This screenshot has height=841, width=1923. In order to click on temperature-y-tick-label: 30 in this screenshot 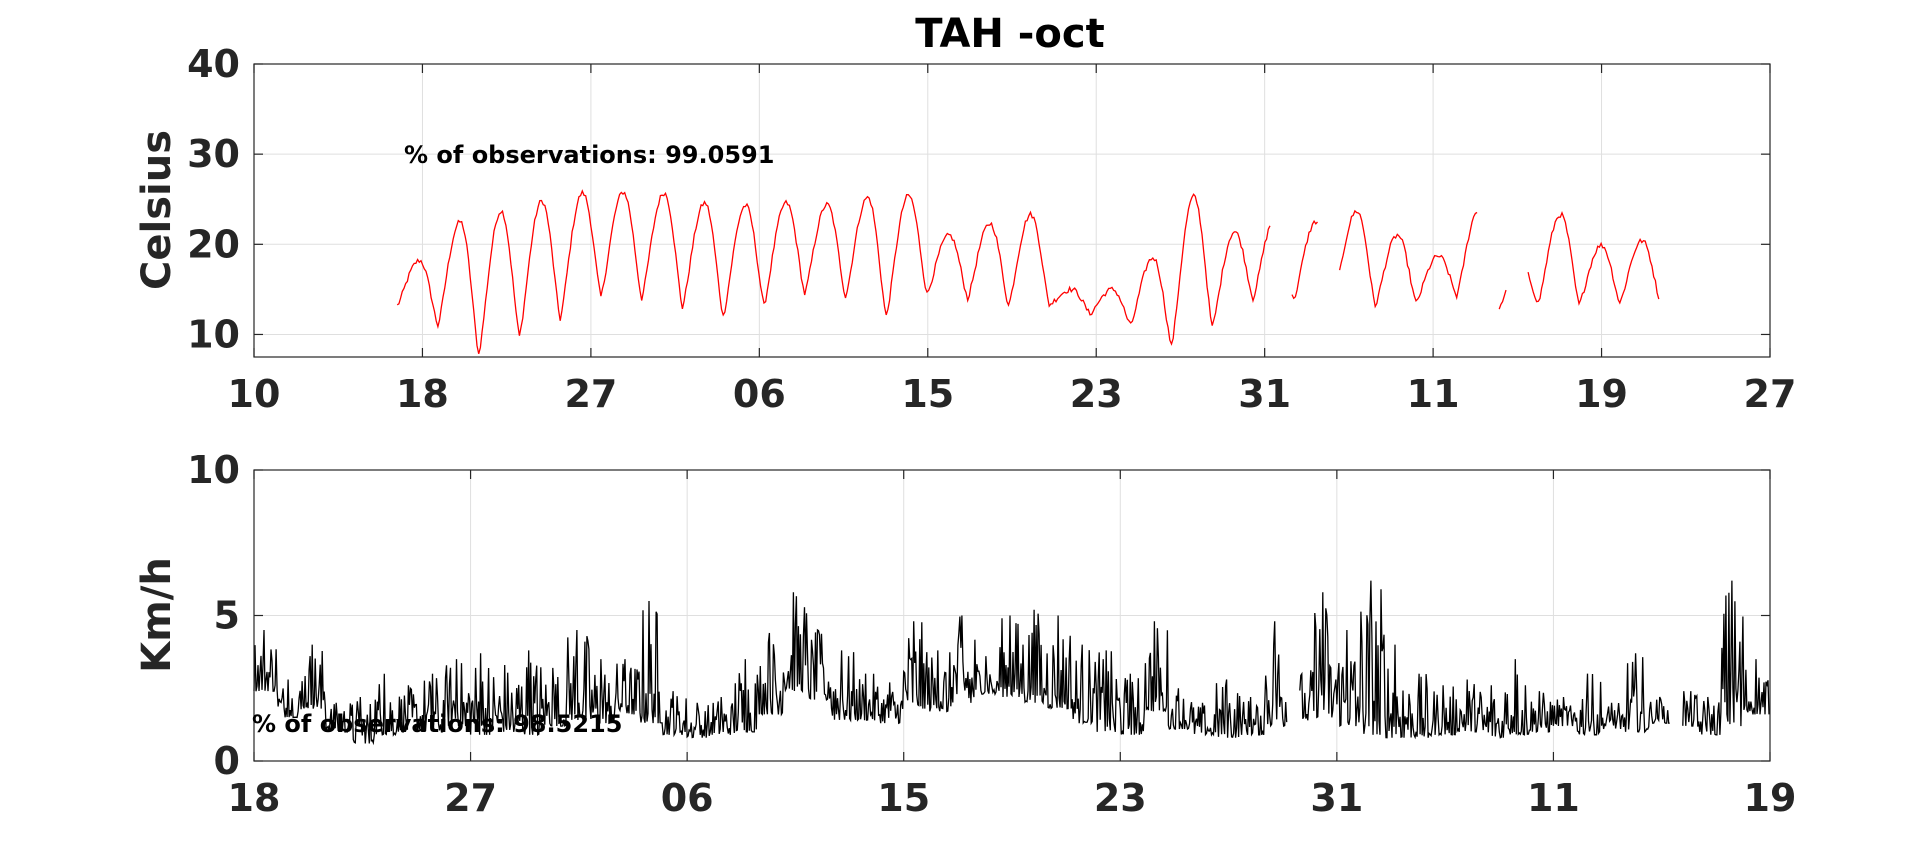, I will do `click(213, 154)`.